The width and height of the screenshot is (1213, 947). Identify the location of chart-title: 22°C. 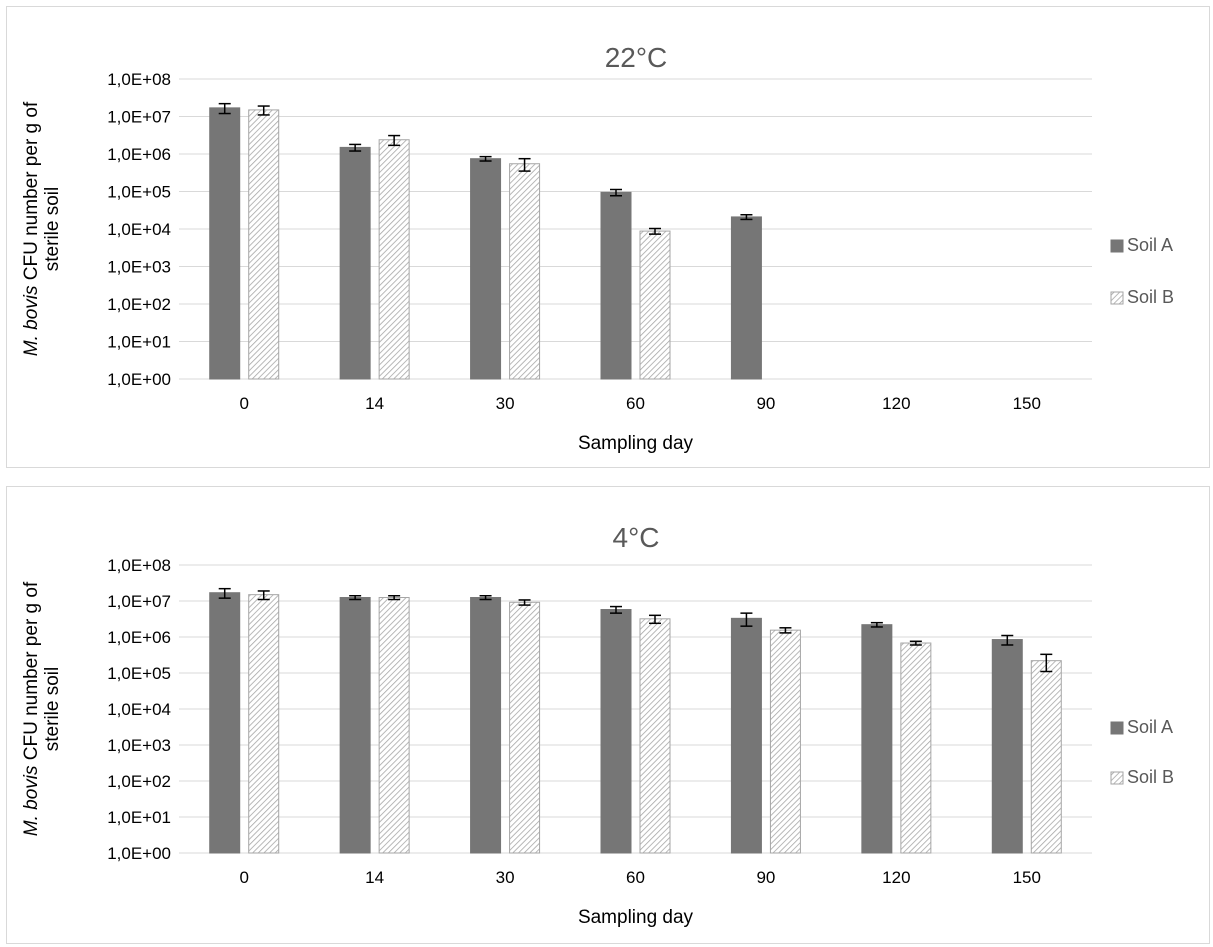
(636, 57).